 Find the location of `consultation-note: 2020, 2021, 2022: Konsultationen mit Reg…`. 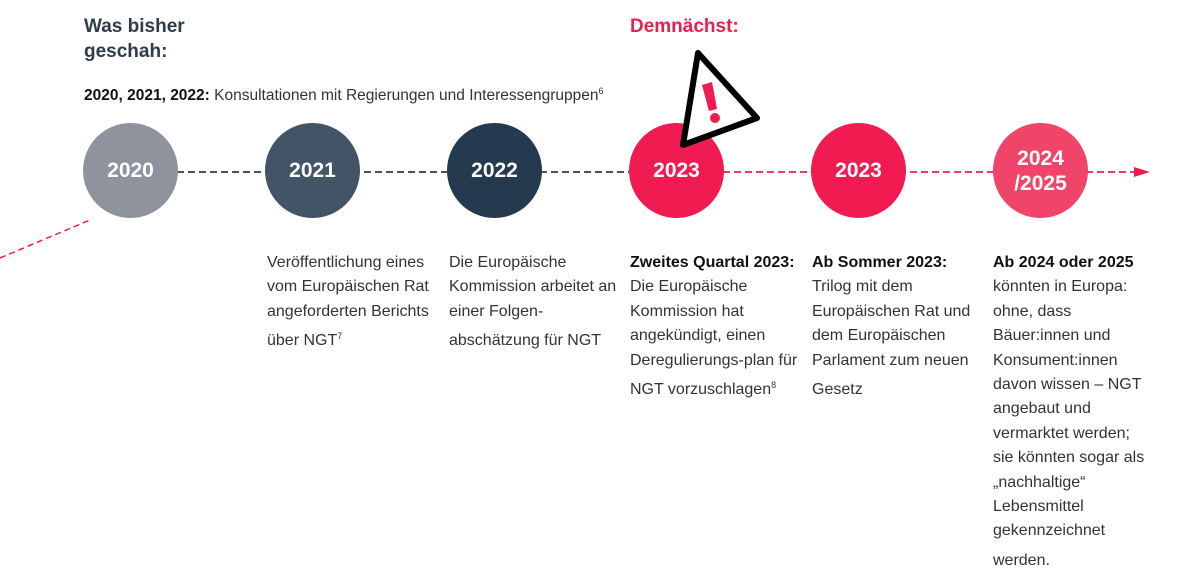

consultation-note: 2020, 2021, 2022: Konsultationen mit Reg… is located at coordinates (344, 95).